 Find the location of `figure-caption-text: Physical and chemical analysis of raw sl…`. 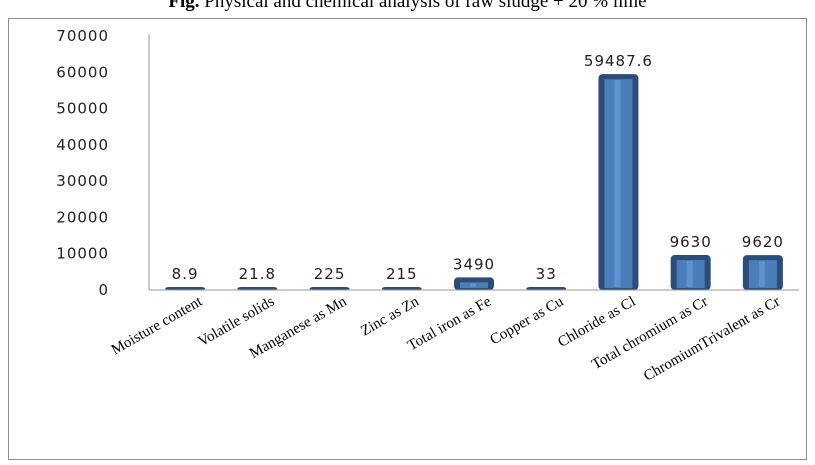

figure-caption-text: Physical and chemical analysis of raw sl… is located at coordinates (425, 6).